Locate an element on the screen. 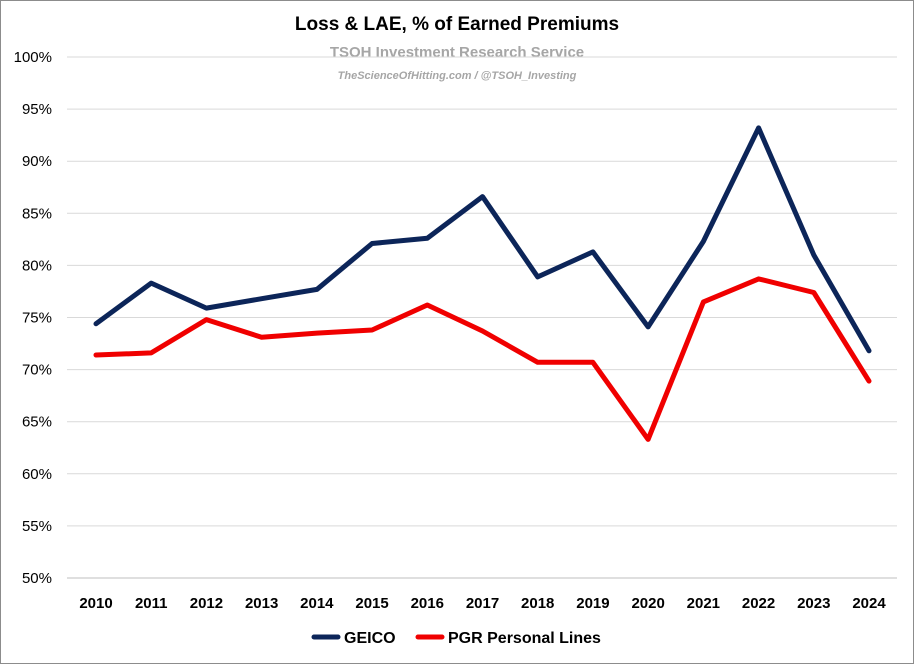 This screenshot has height=664, width=914. legend-label: PGR Personal Lines is located at coordinates (524, 638).